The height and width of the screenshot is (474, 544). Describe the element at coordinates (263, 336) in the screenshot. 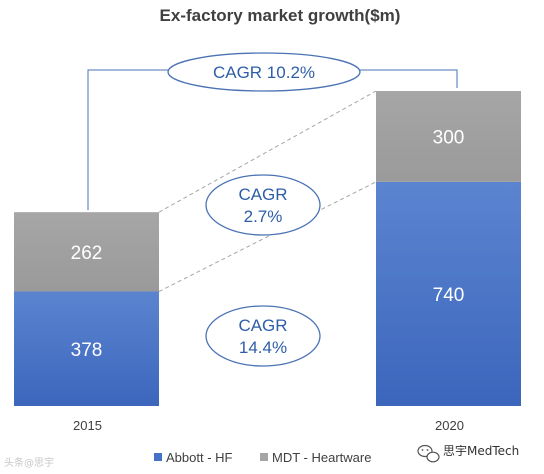

I see `cagr-annotation-abbott: CAGR 14.4%` at that location.